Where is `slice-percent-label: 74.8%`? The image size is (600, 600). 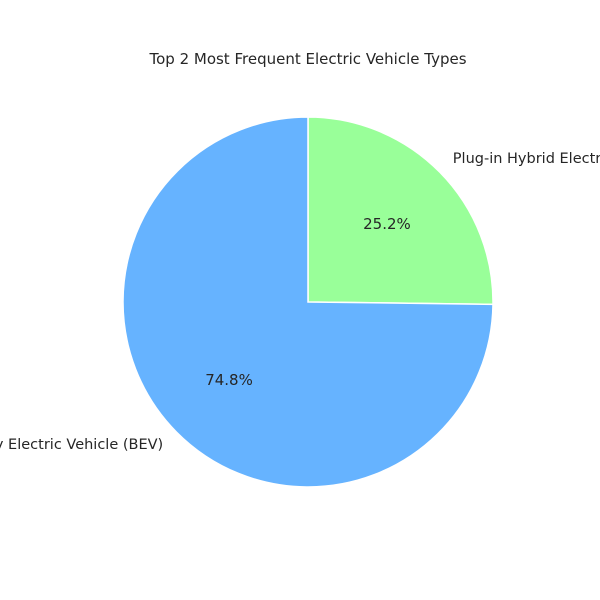
slice-percent-label: 74.8% is located at coordinates (229, 380).